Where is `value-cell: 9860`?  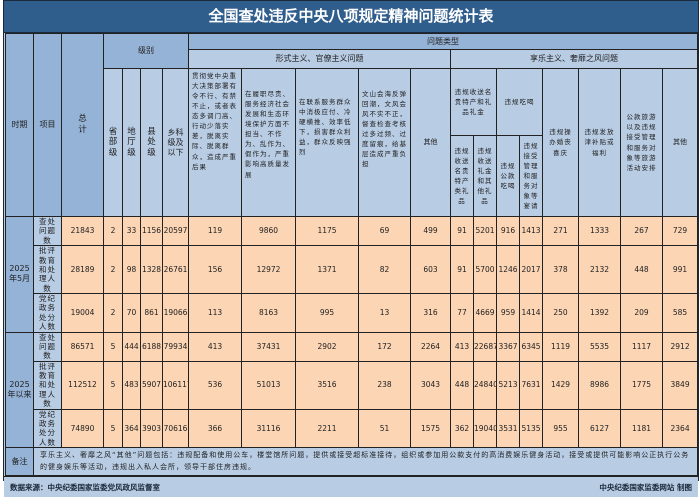
value-cell: 9860 is located at coordinates (268, 231).